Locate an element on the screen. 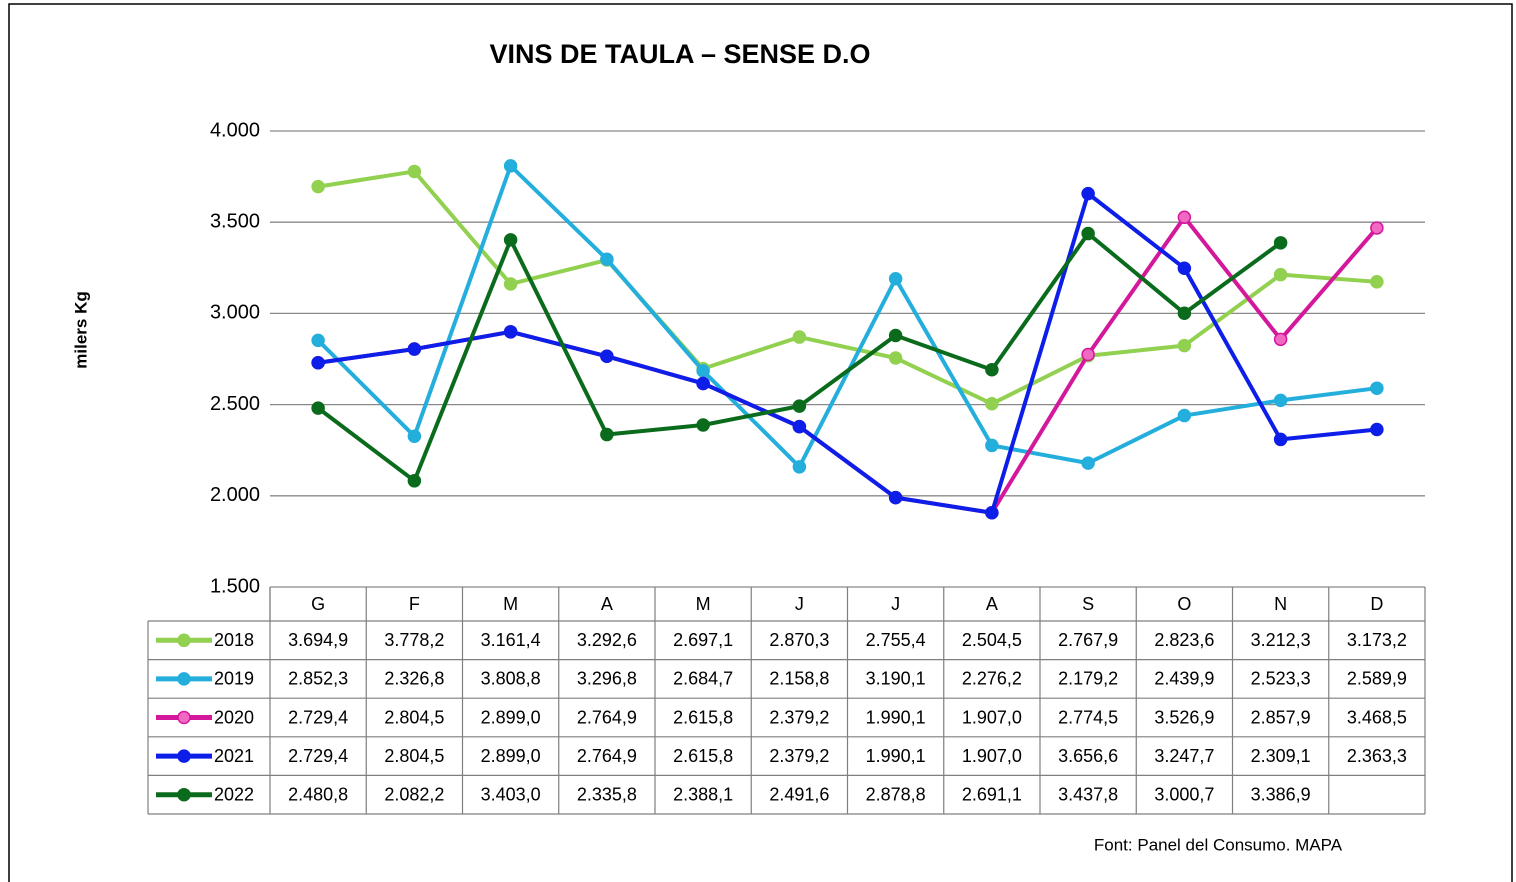 Image resolution: width=1516 pixels, height=882 pixels. table-cell: 3.247,7 is located at coordinates (1184, 756).